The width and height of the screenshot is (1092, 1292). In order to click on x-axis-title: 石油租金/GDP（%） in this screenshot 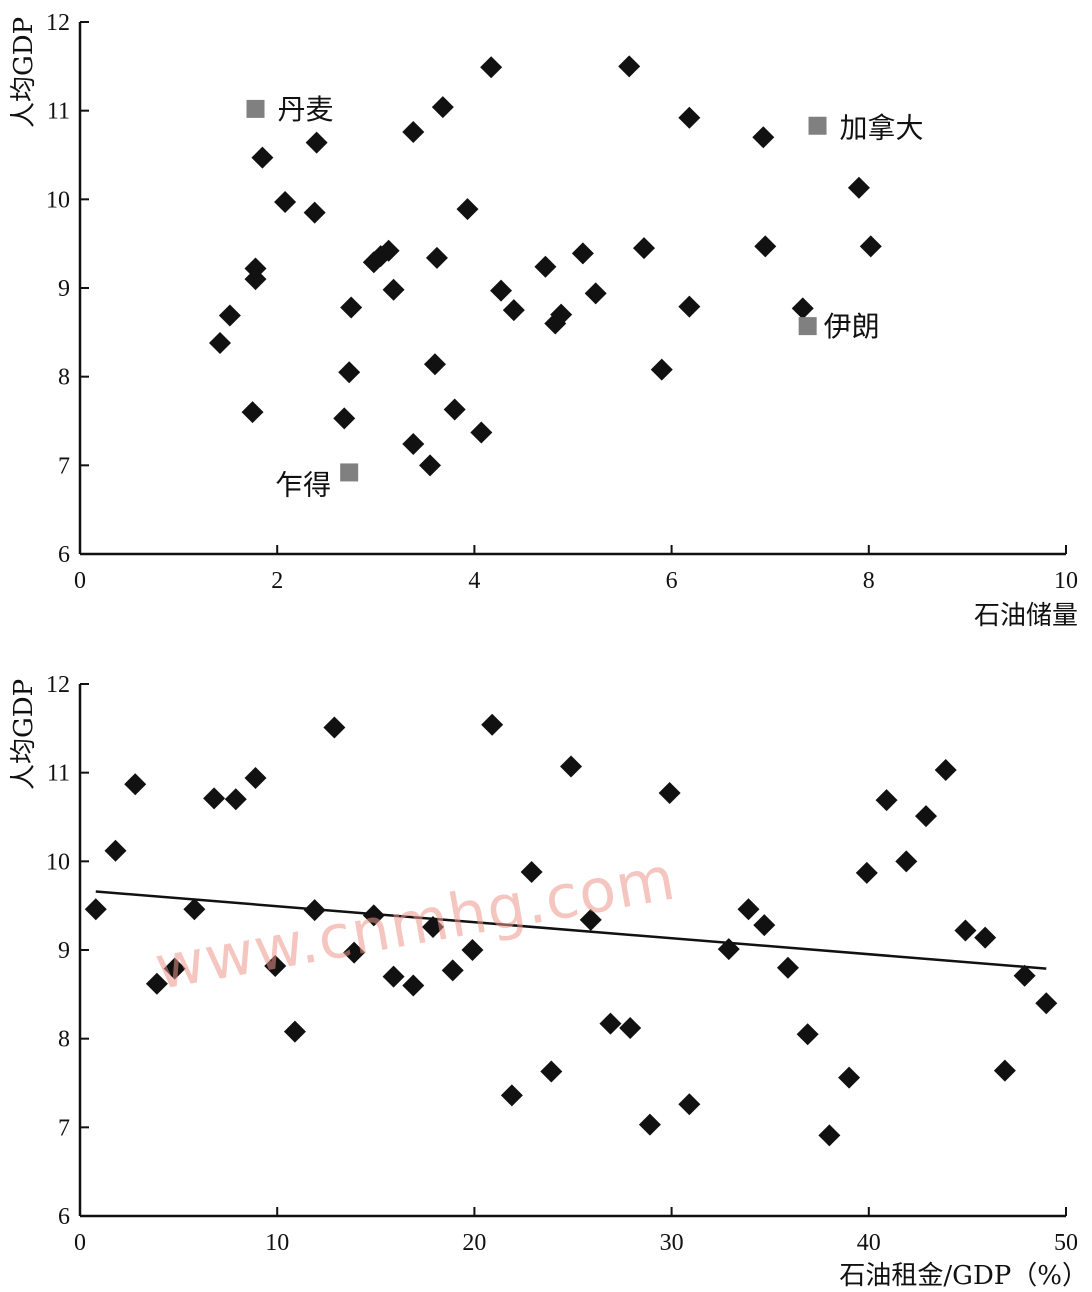, I will do `click(963, 1276)`.